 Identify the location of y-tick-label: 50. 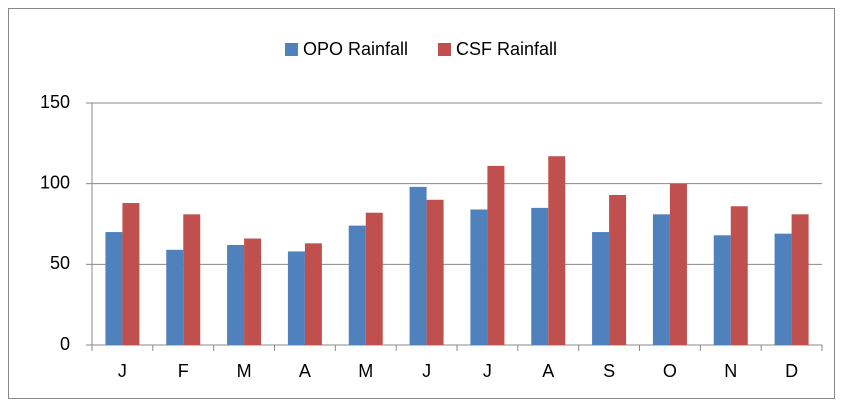
(60, 263).